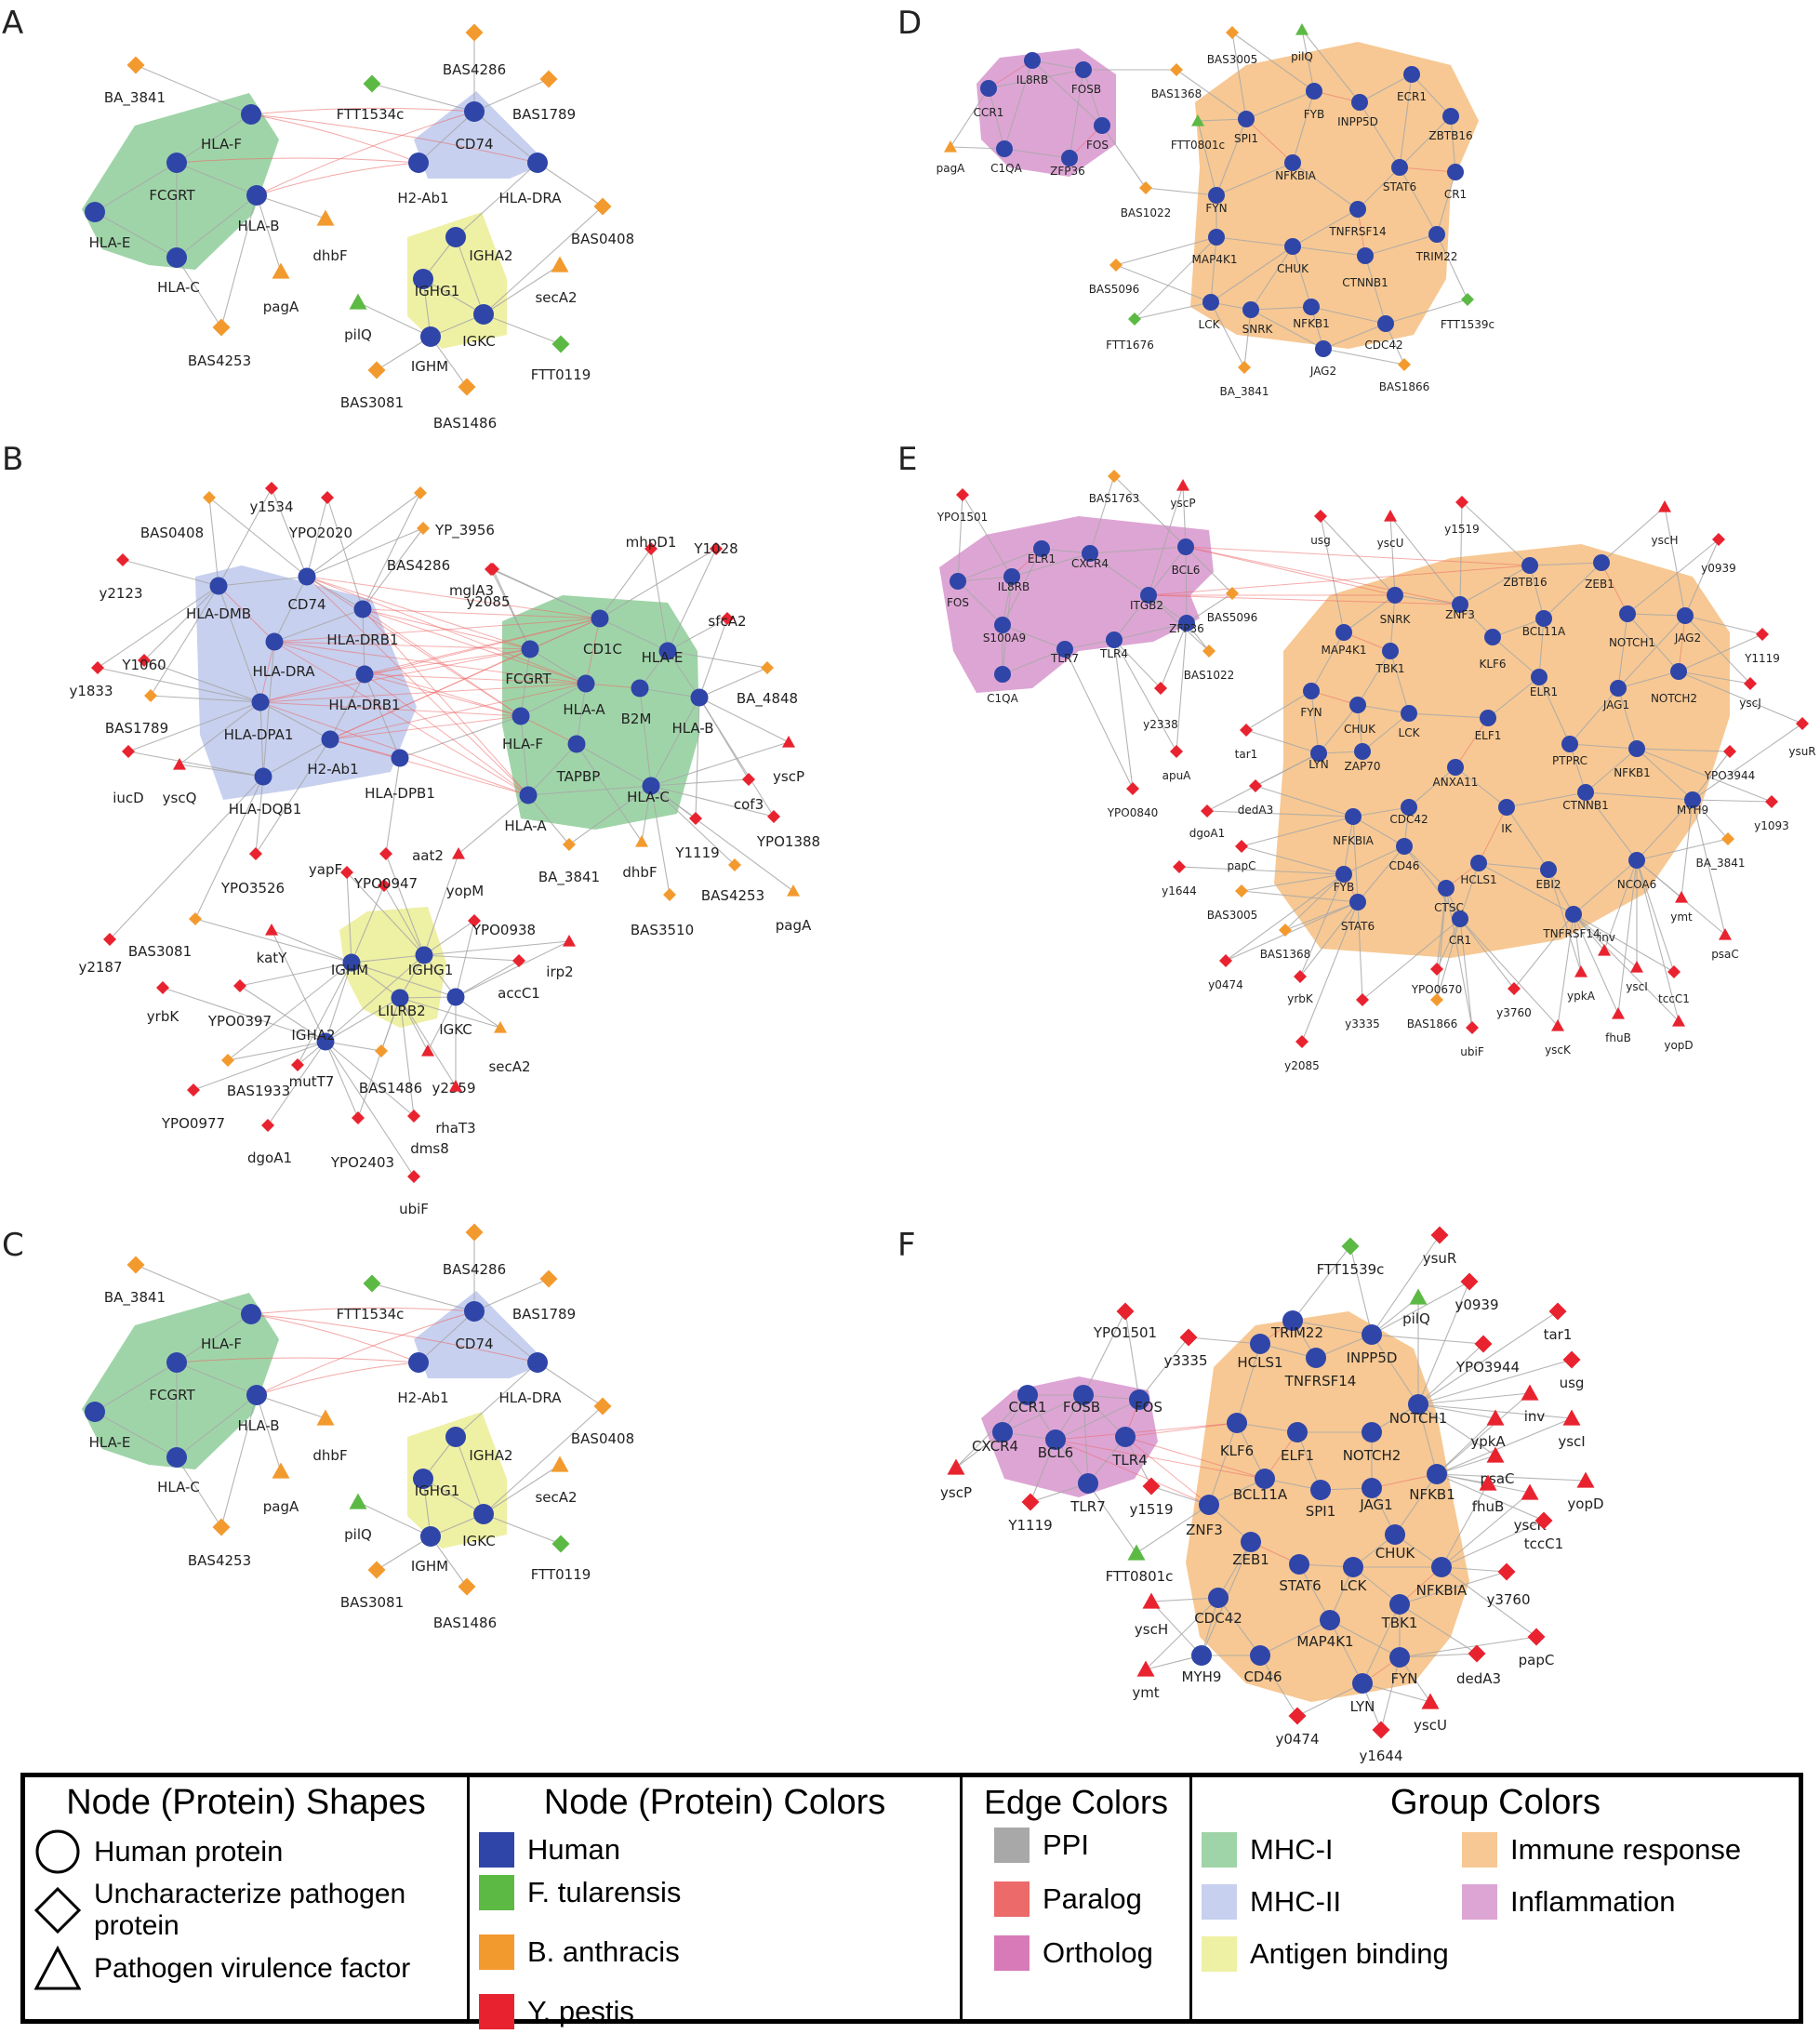 The height and width of the screenshot is (2034, 1820). Describe the element at coordinates (1456, 782) in the screenshot. I see `node-label: ANXA11` at that location.